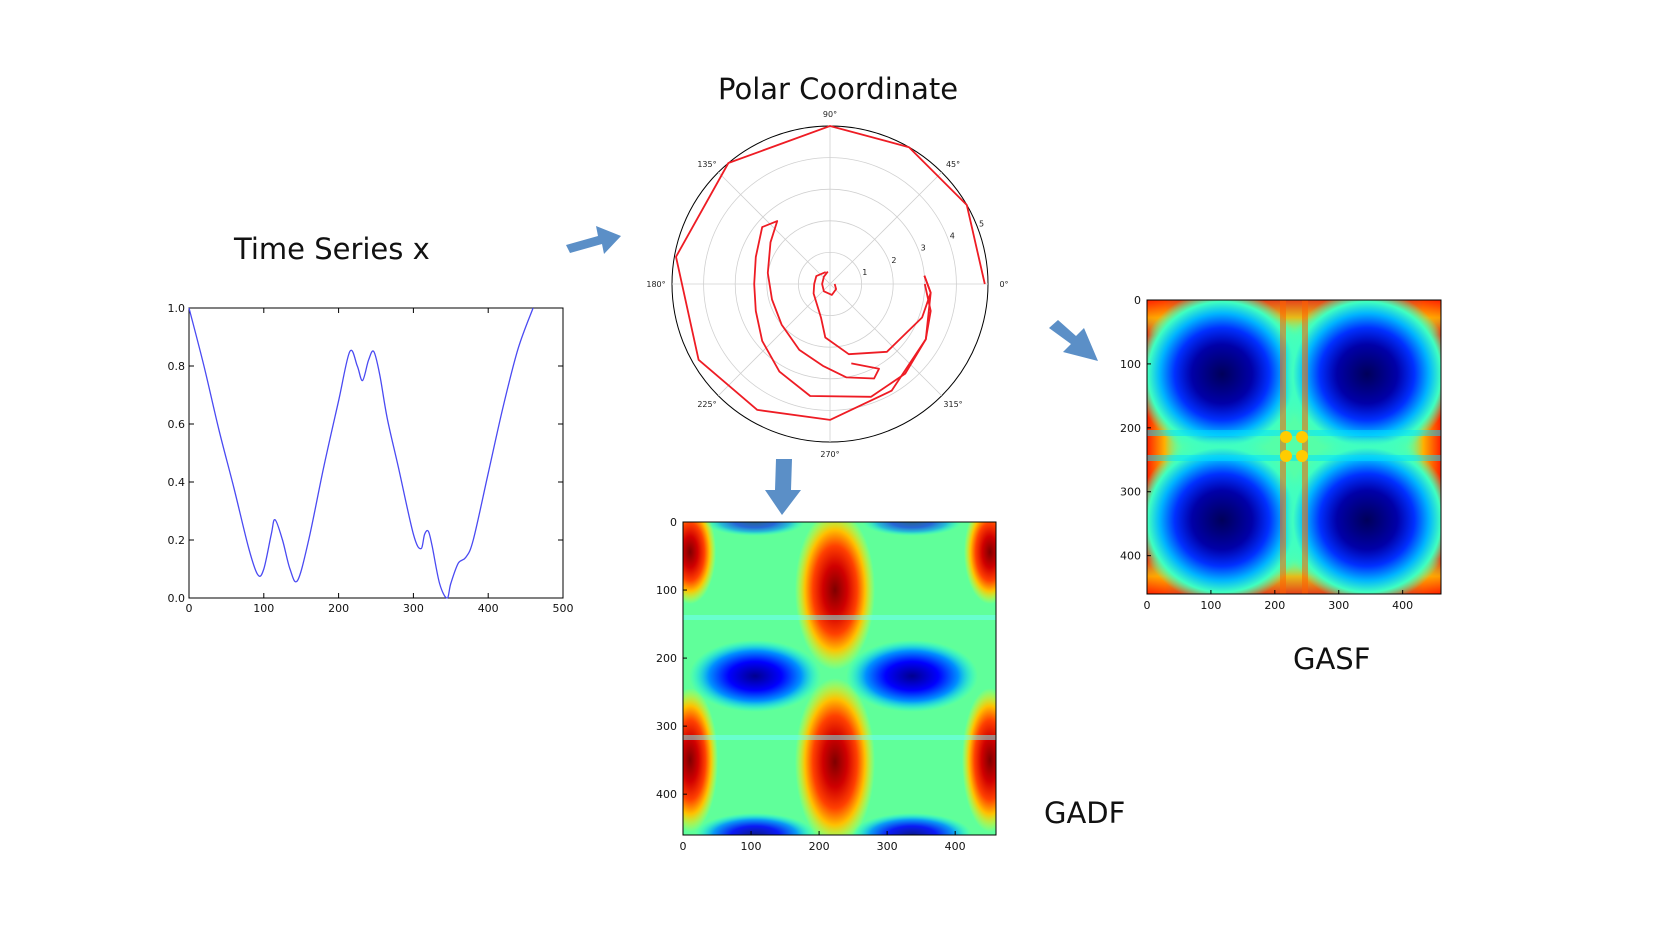 Image resolution: width=1662 pixels, height=928 pixels. What do you see at coordinates (706, 404) in the screenshot?
I see `polar-angle-label: 225°` at bounding box center [706, 404].